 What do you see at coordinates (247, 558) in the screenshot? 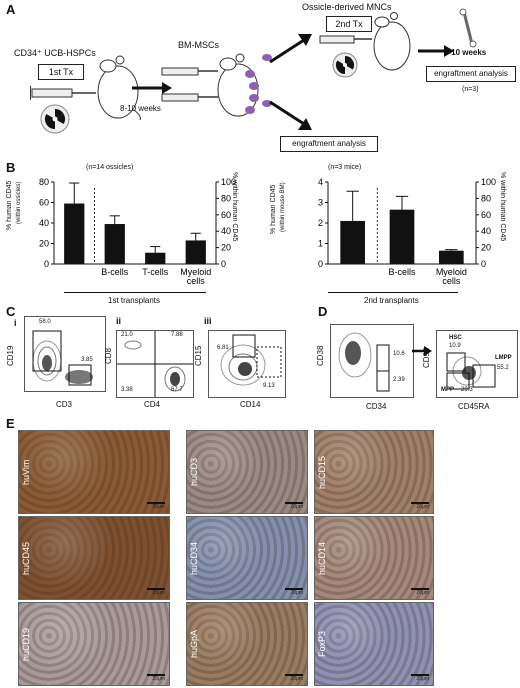
I see `ihc-tile: huCD34 20μm` at bounding box center [247, 558].